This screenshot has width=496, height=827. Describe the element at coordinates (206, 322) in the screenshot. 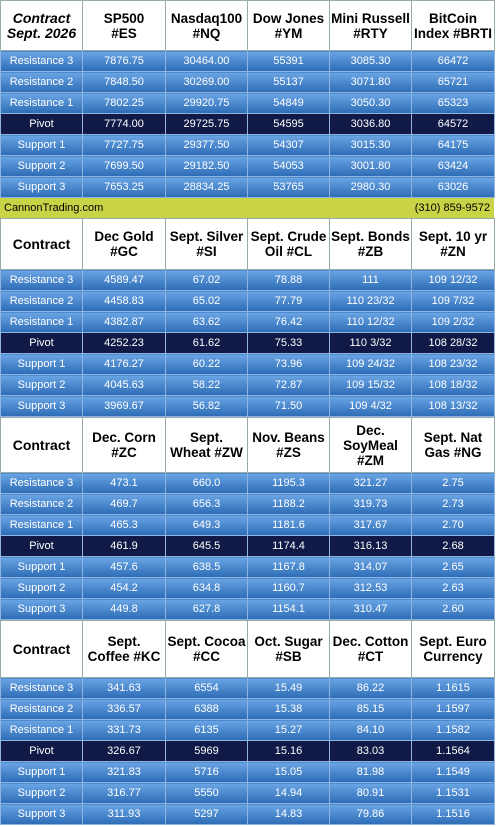

I see `value-cell: 63.62` at that location.